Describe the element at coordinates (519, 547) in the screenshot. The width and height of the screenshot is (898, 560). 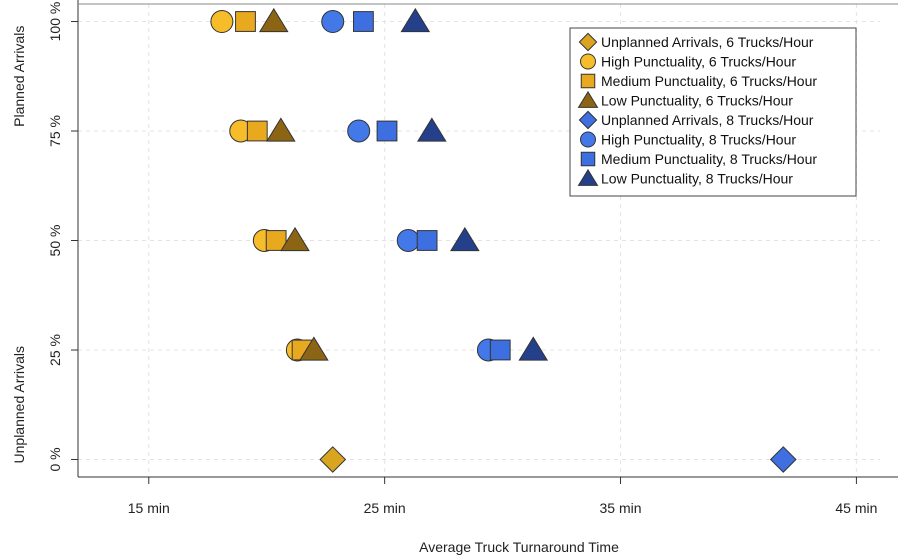
I see `x-axis-title: Average Truck Turnaround Time` at that location.